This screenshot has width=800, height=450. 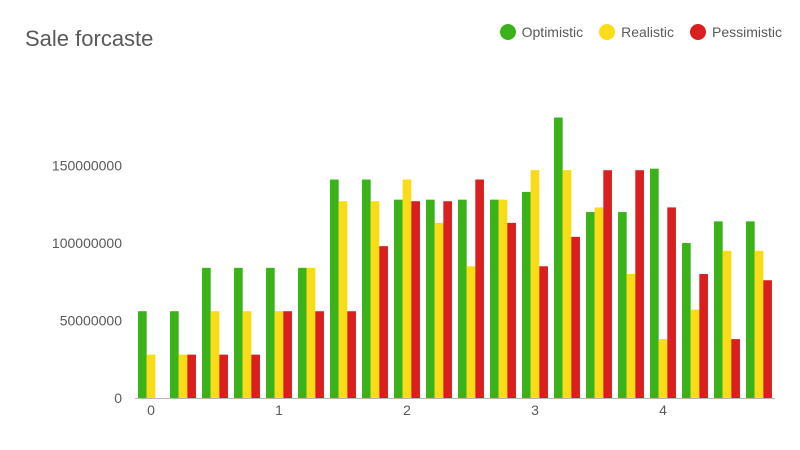 I want to click on x-tick-label: 0, so click(x=151, y=410).